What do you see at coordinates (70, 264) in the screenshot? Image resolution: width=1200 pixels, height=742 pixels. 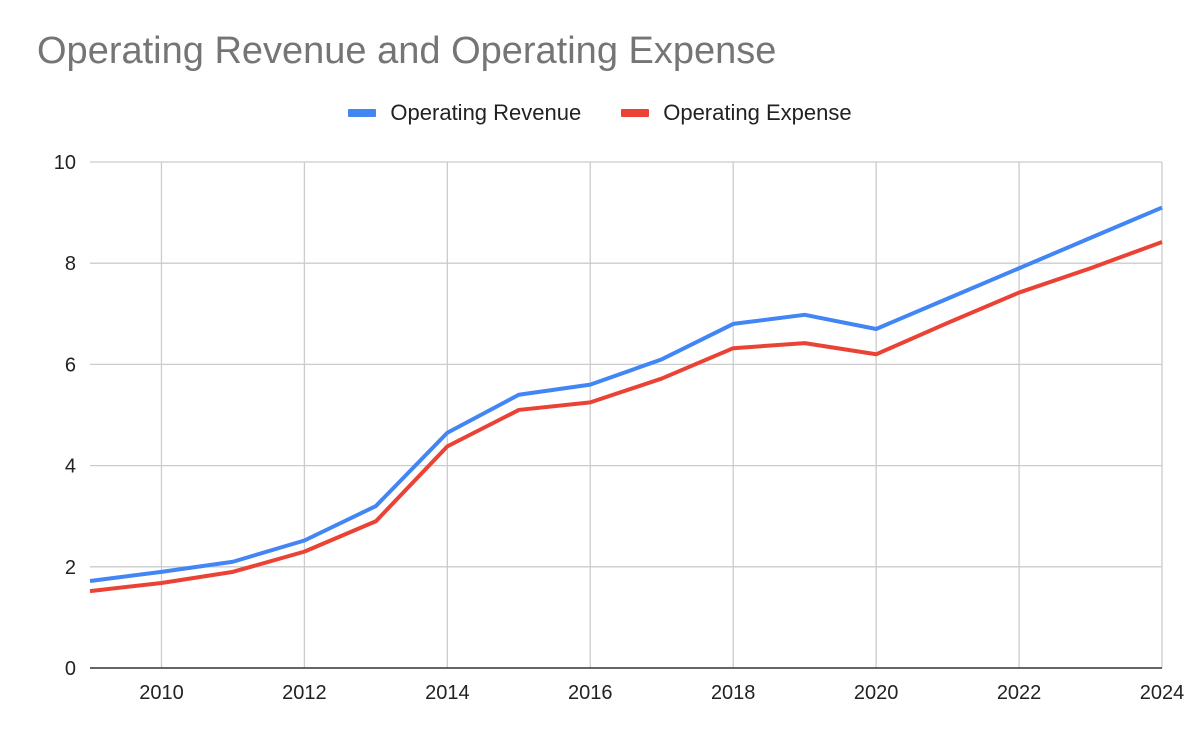 I see `y-tick-label-8: 8` at bounding box center [70, 264].